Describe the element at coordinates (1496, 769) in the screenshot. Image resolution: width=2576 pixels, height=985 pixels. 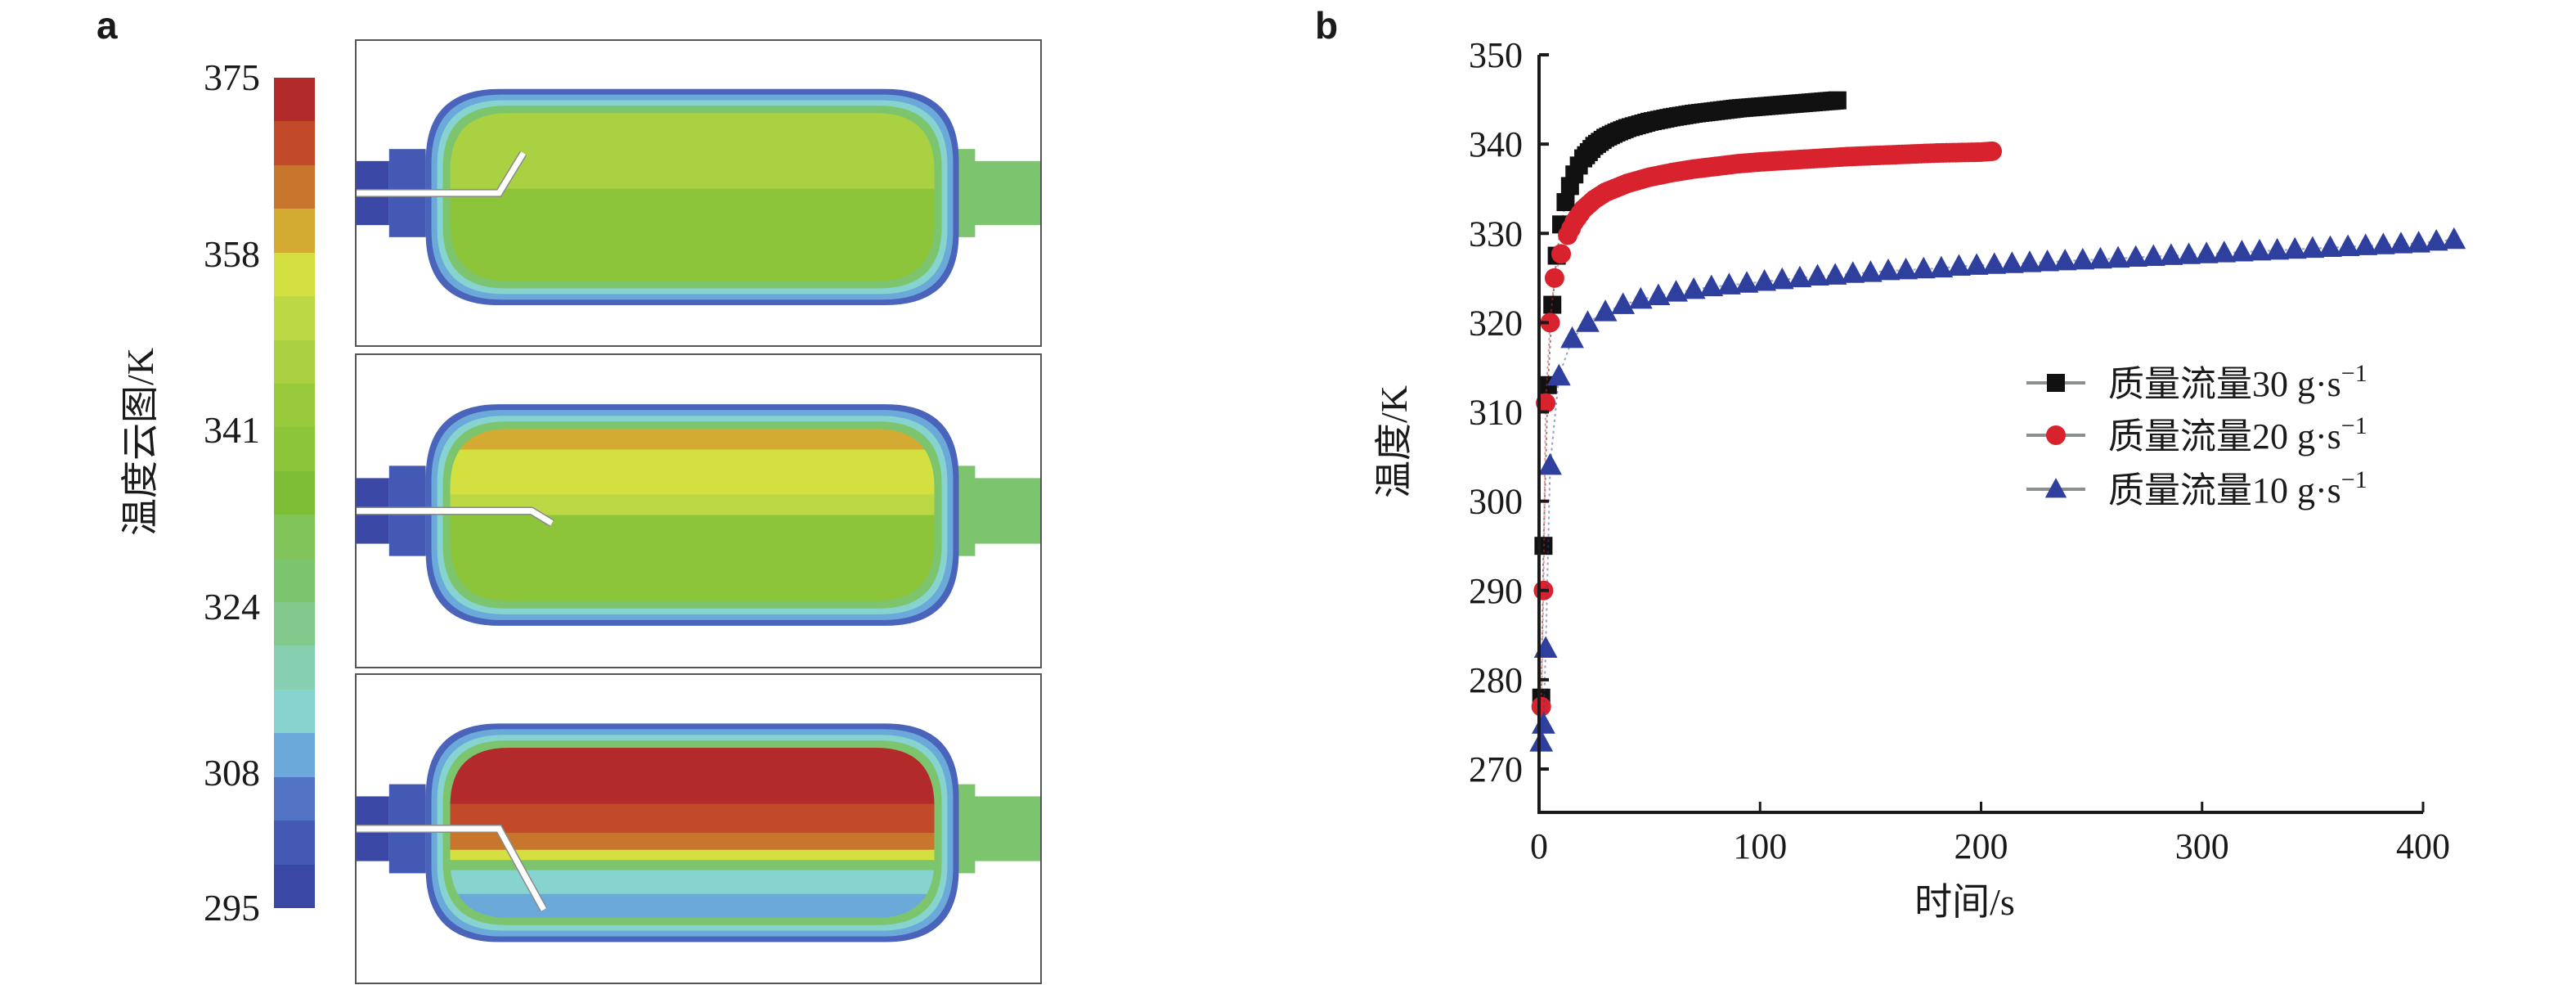
I see `y-tick-label: 270` at that location.